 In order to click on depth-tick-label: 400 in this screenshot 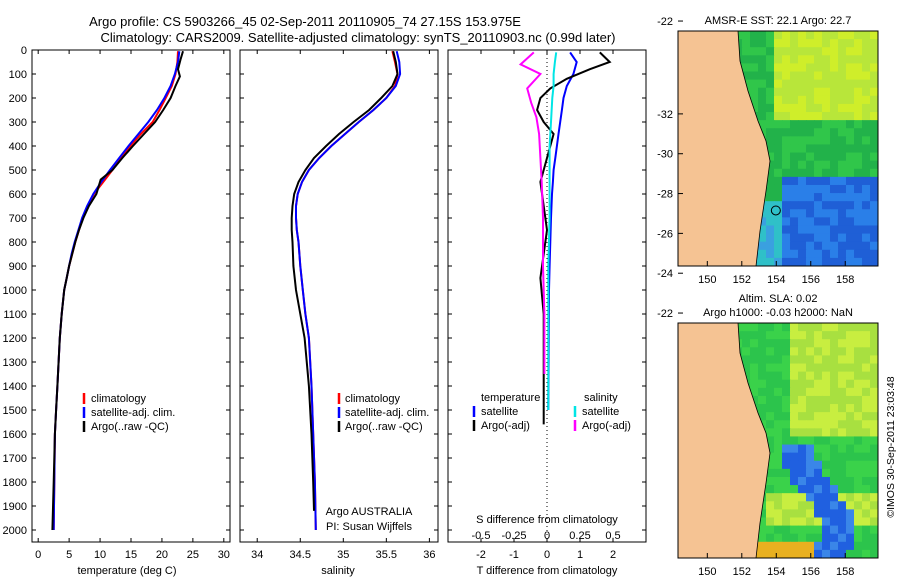, I will do `click(18, 147)`.